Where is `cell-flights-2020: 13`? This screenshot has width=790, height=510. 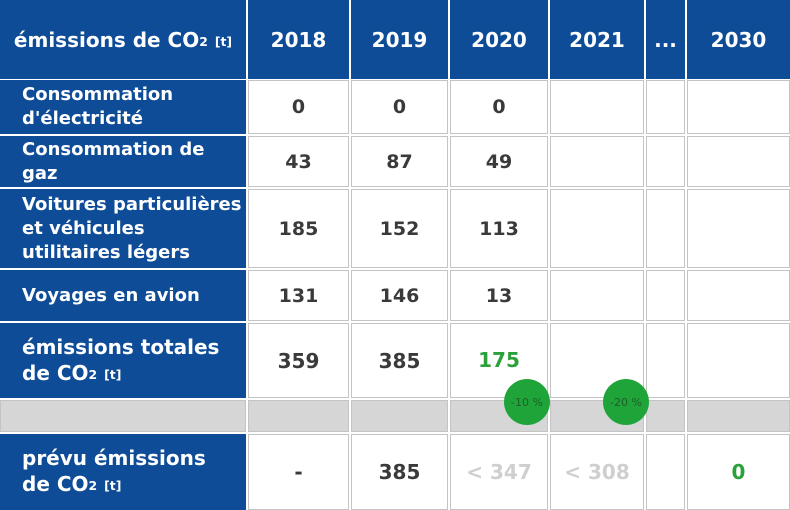
cell-flights-2020: 13 is located at coordinates (499, 295).